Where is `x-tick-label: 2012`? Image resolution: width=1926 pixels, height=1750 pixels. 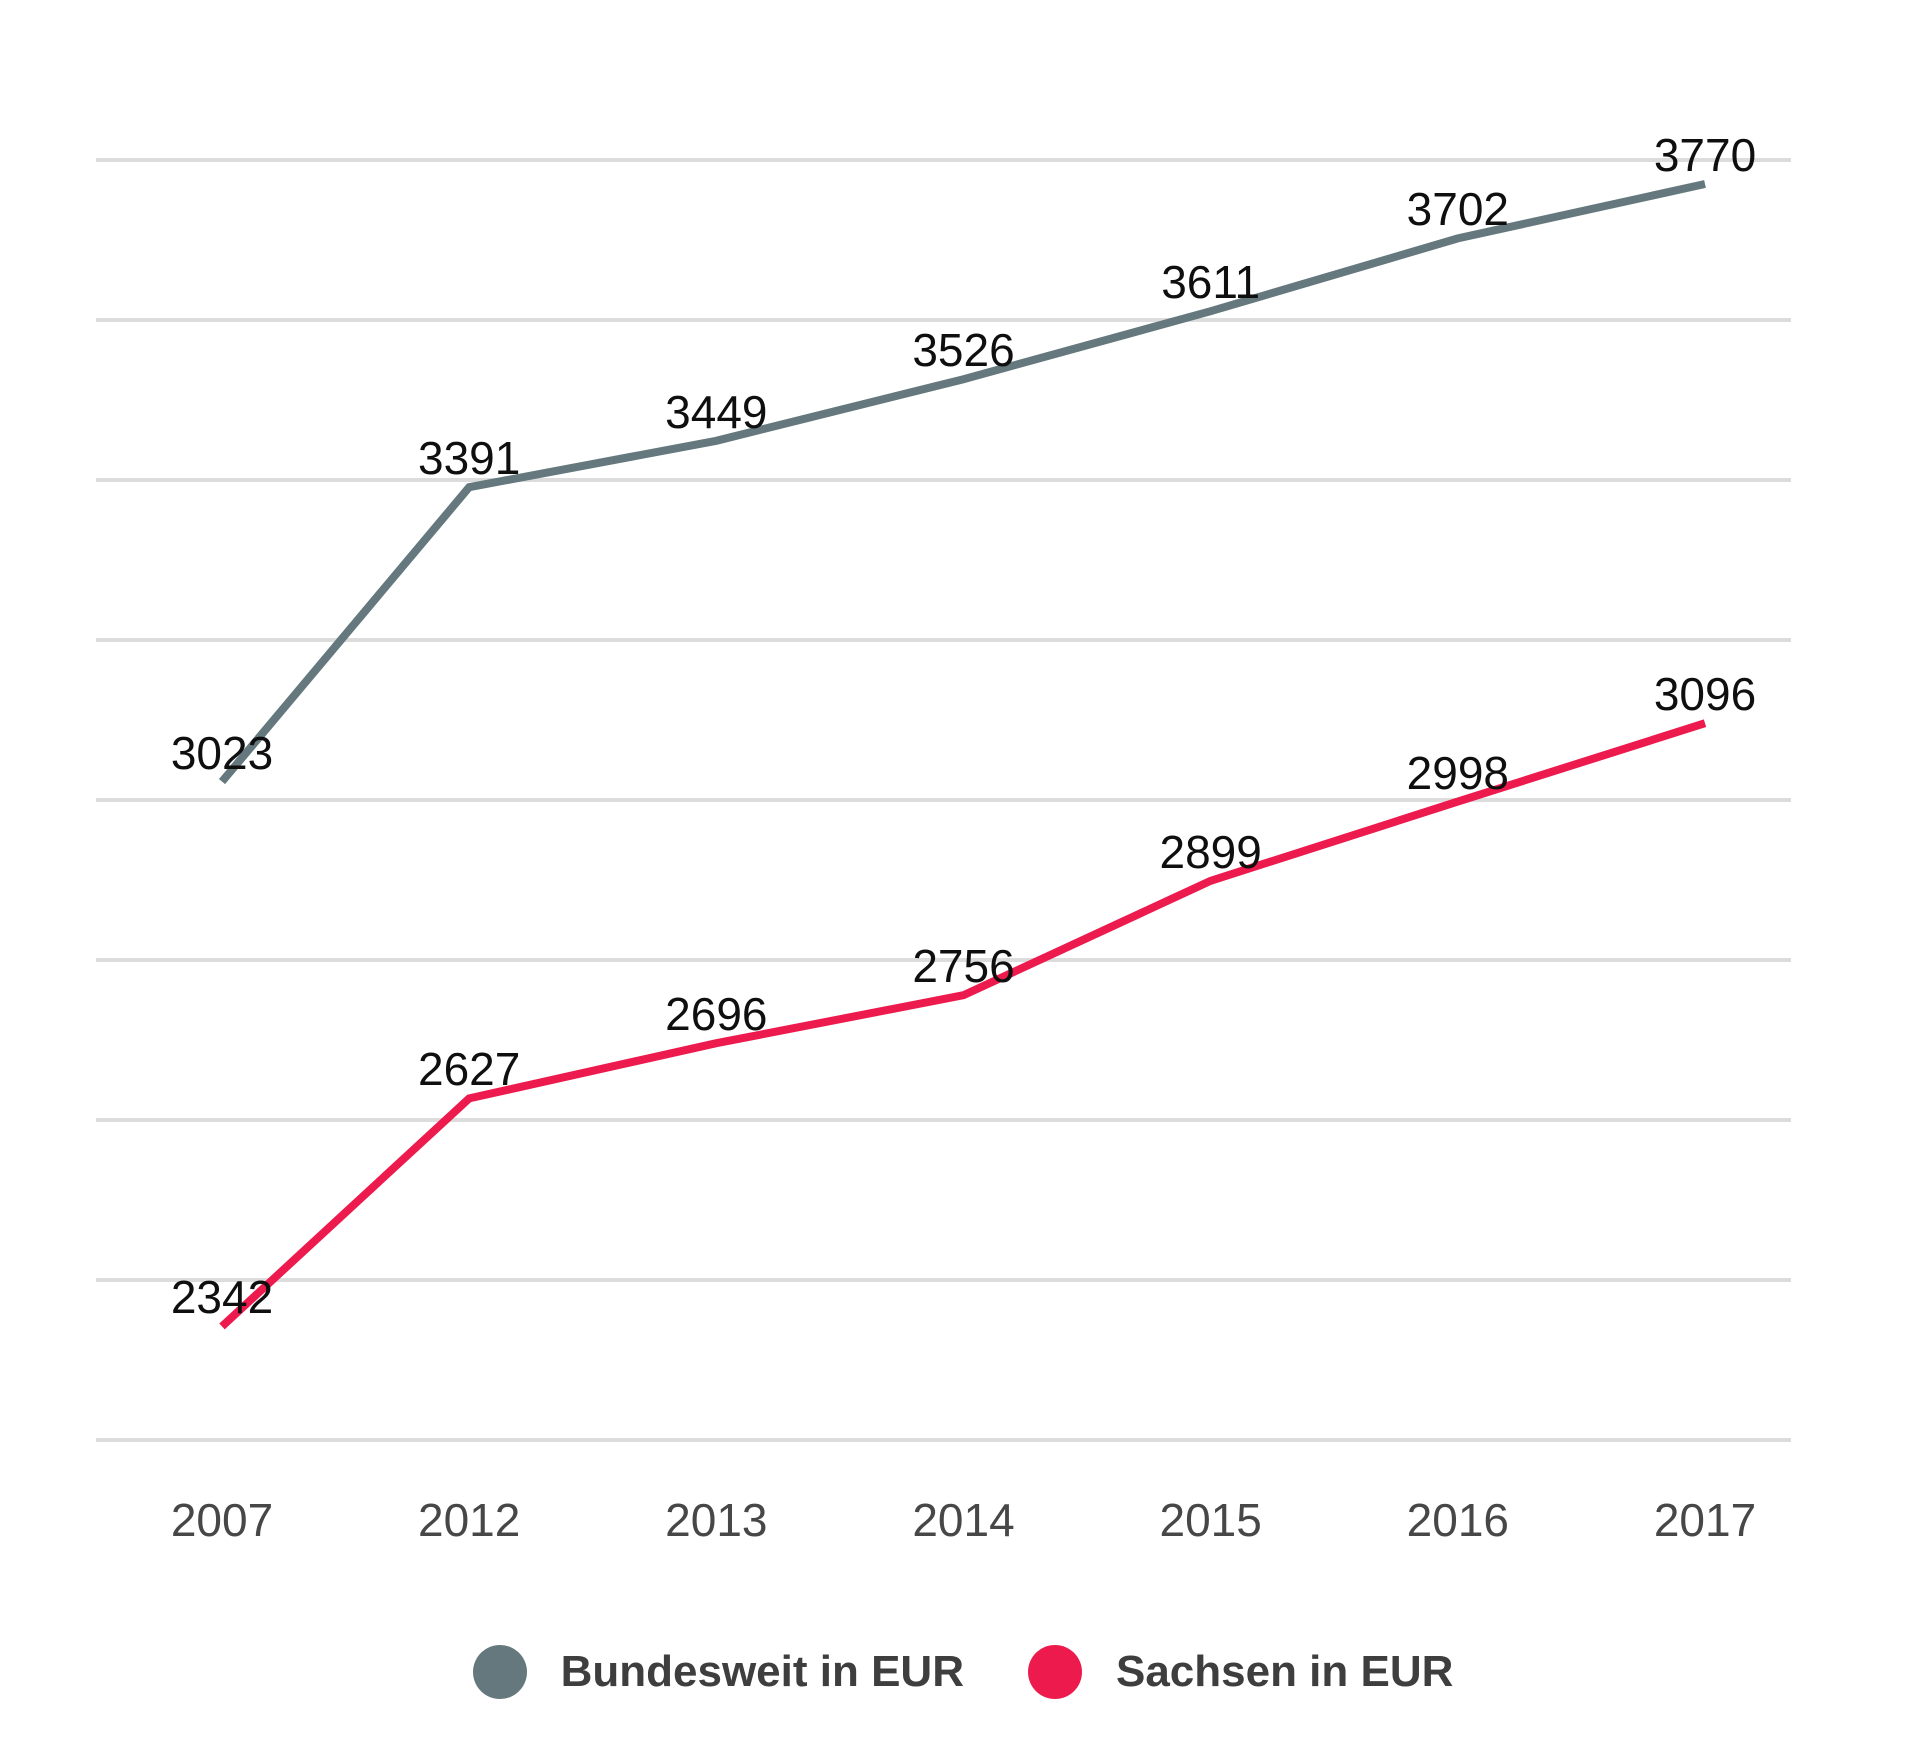 x-tick-label: 2012 is located at coordinates (469, 1520).